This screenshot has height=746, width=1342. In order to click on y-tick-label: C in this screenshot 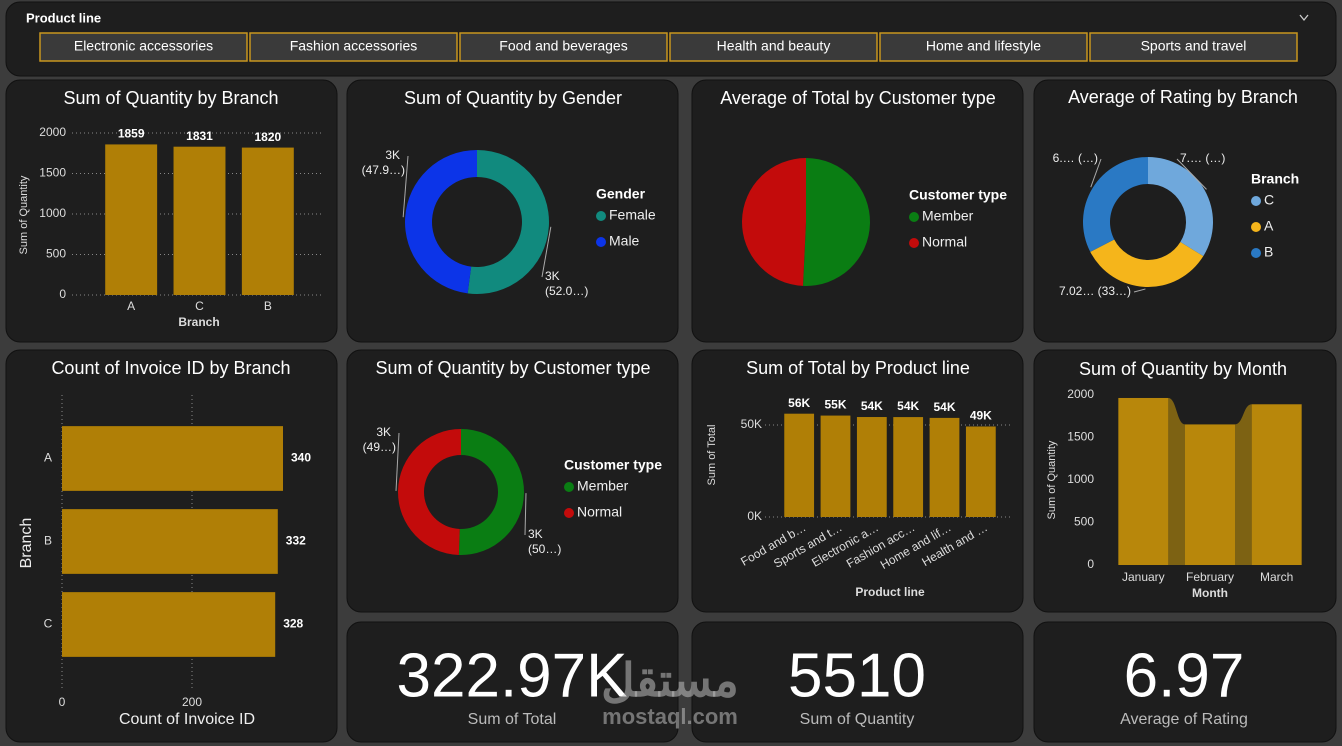, I will do `click(48, 624)`.